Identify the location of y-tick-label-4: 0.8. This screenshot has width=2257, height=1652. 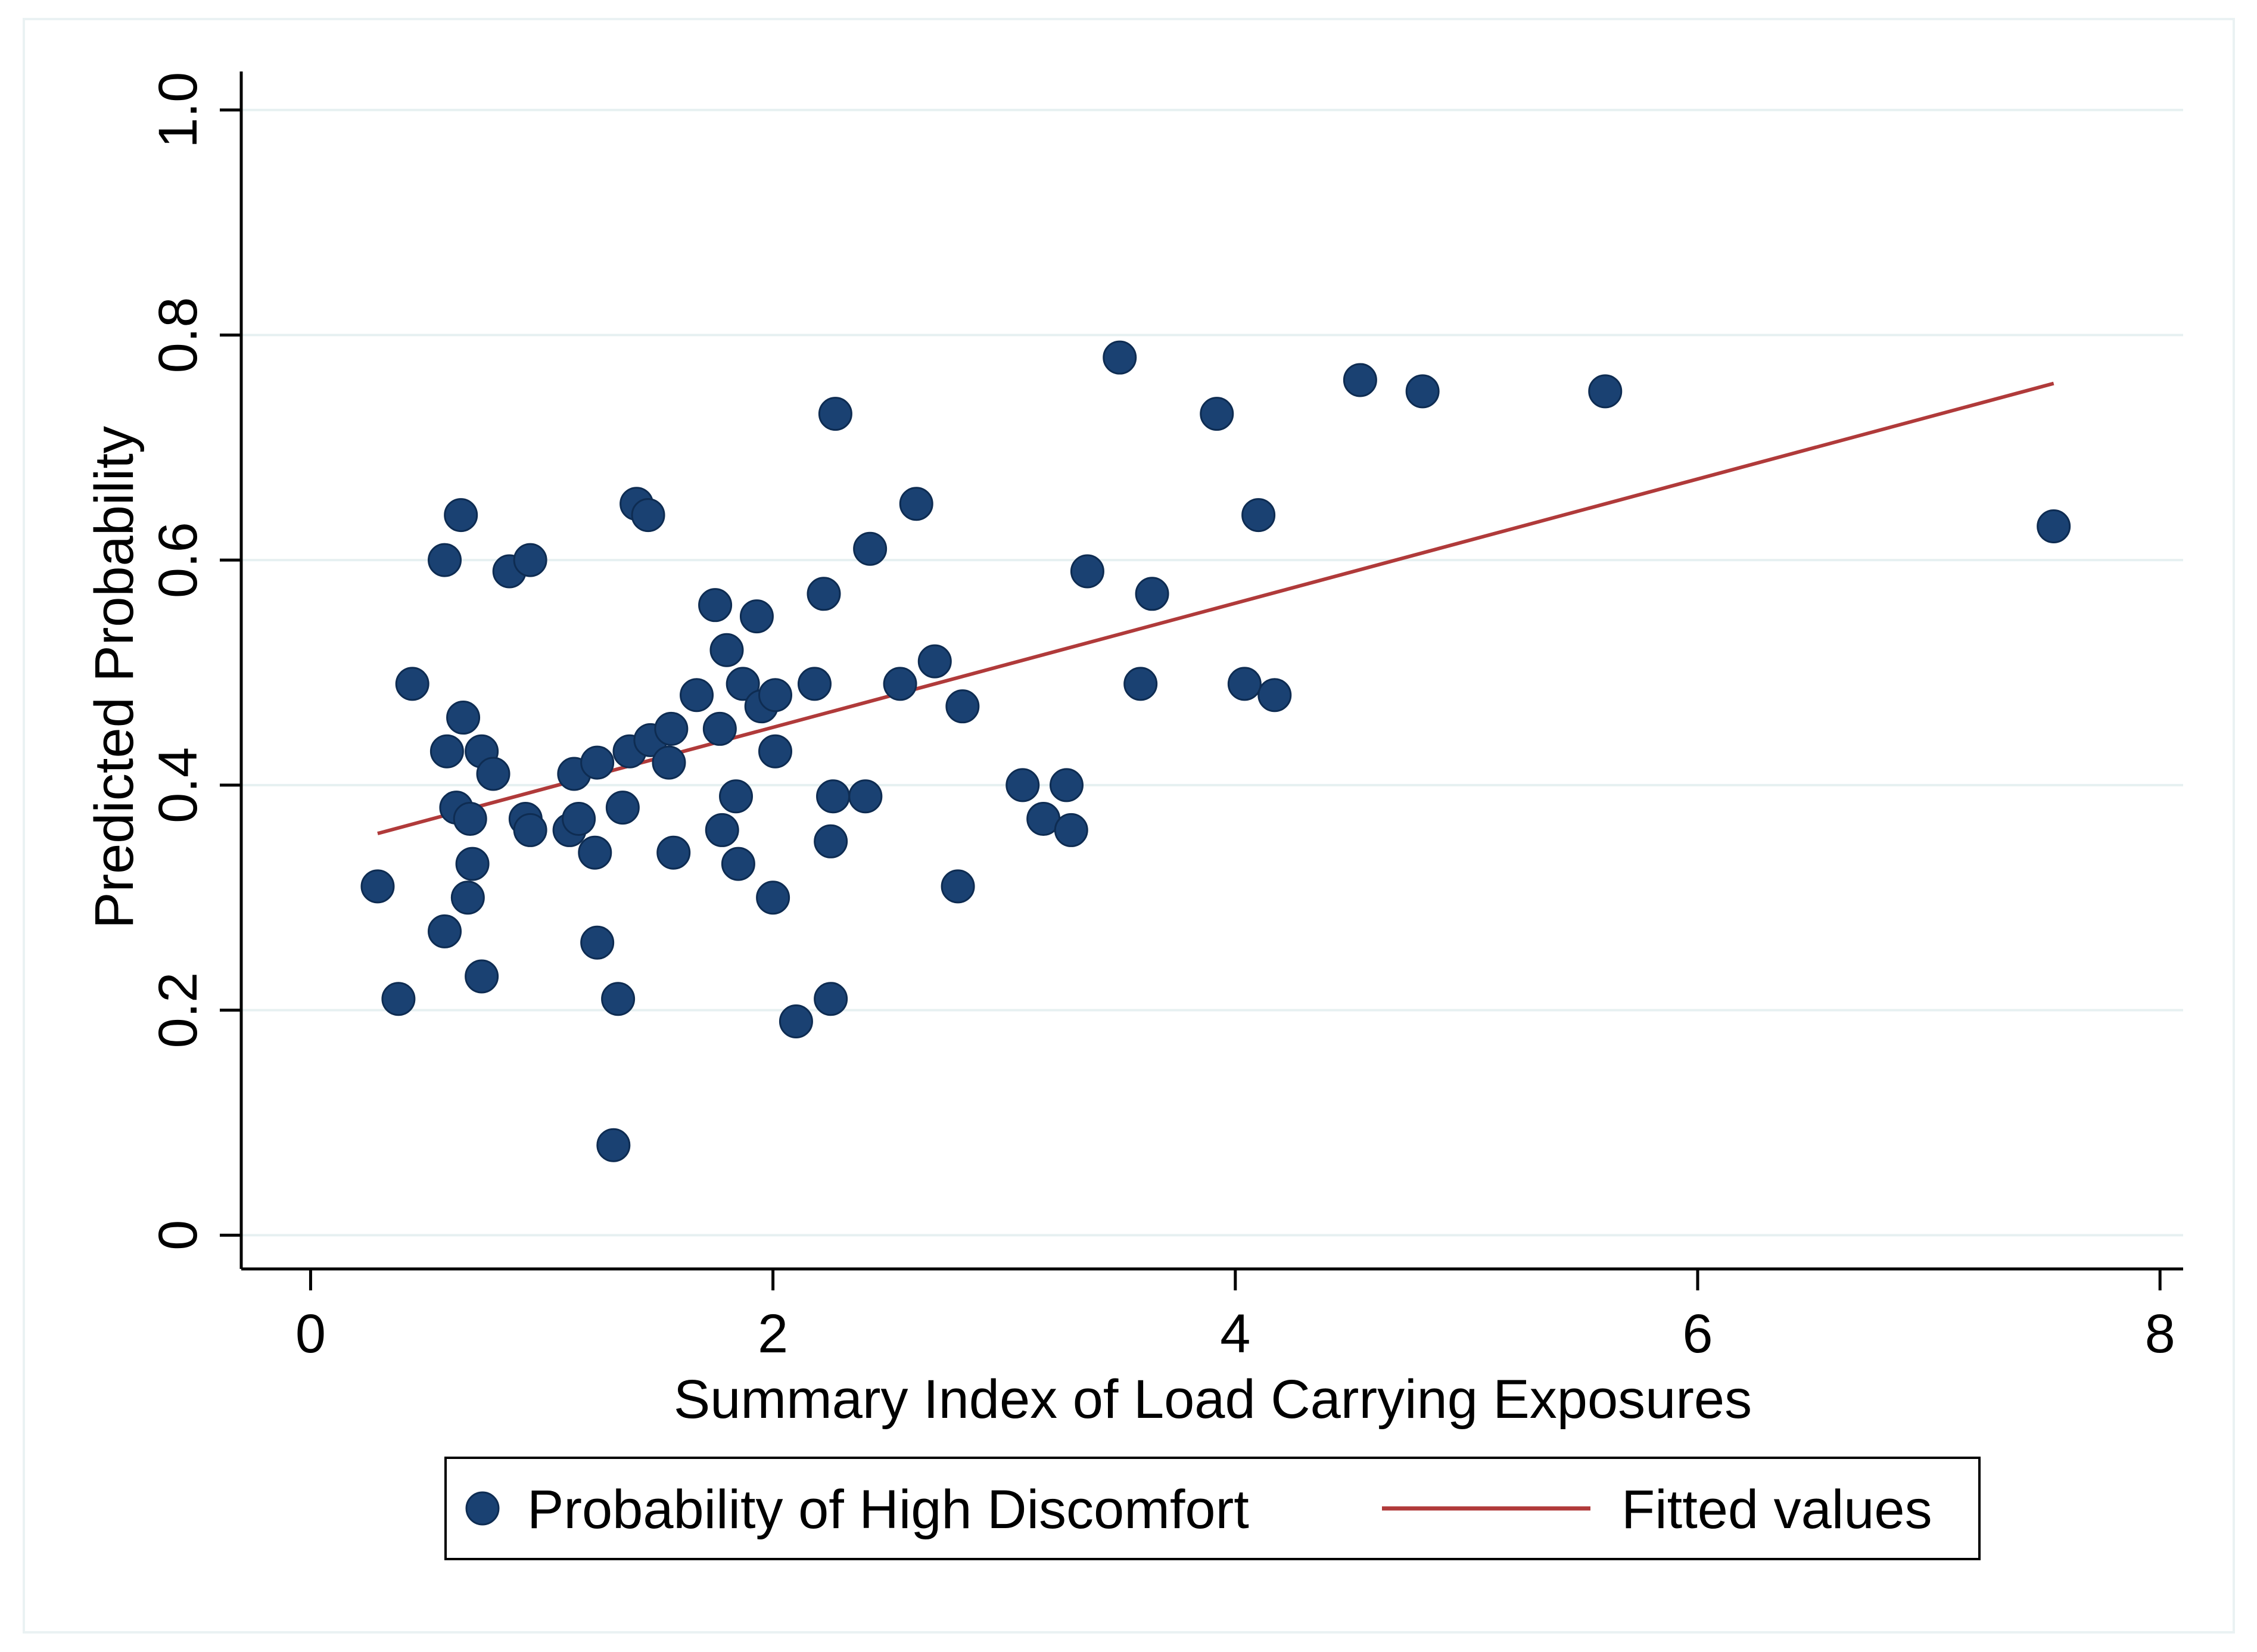
(178, 335).